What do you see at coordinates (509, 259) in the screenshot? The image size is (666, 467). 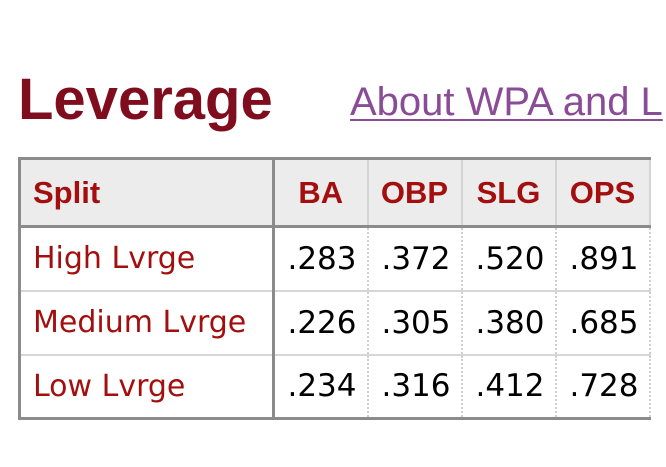 I see `slg-cell: .520` at bounding box center [509, 259].